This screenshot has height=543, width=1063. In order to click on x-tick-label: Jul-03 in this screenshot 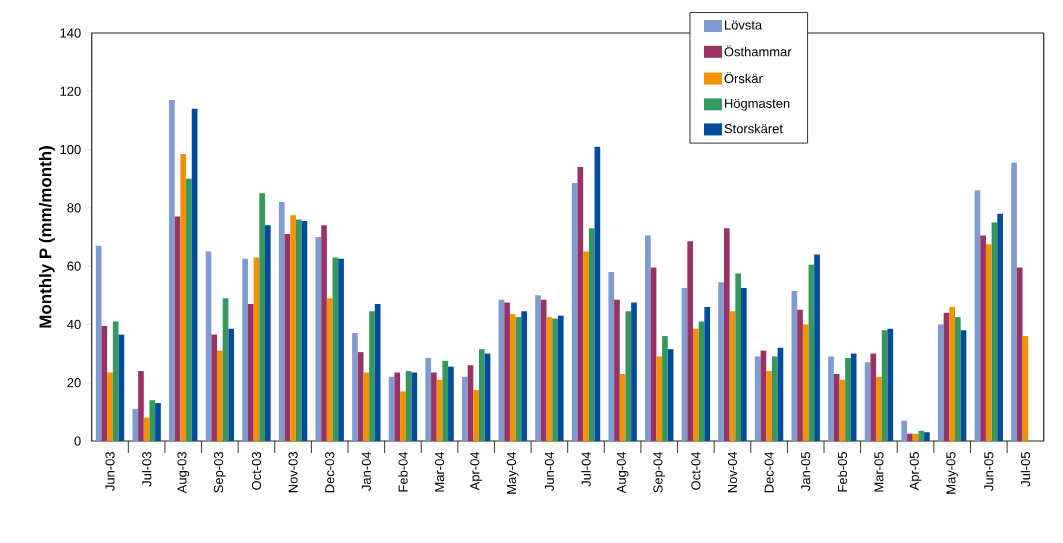, I will do `click(146, 469)`.